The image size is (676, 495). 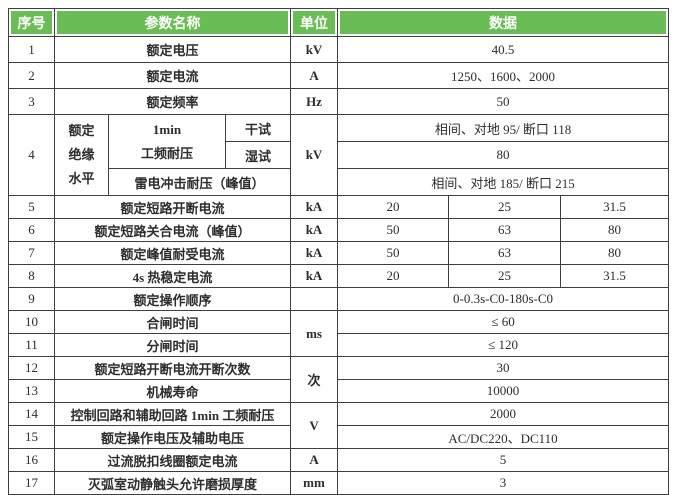 What do you see at coordinates (314, 379) in the screenshot?
I see `row-12-13-unit: 次` at bounding box center [314, 379].